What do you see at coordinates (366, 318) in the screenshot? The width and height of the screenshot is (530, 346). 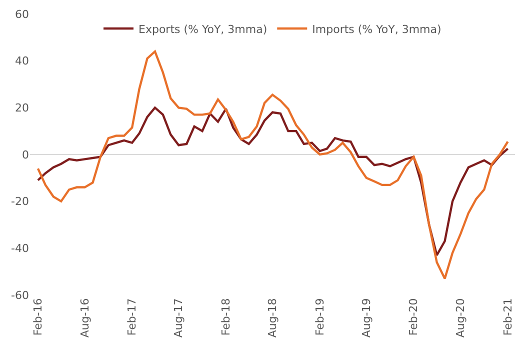 I see `x-tick-label: Aug-19` at bounding box center [366, 318].